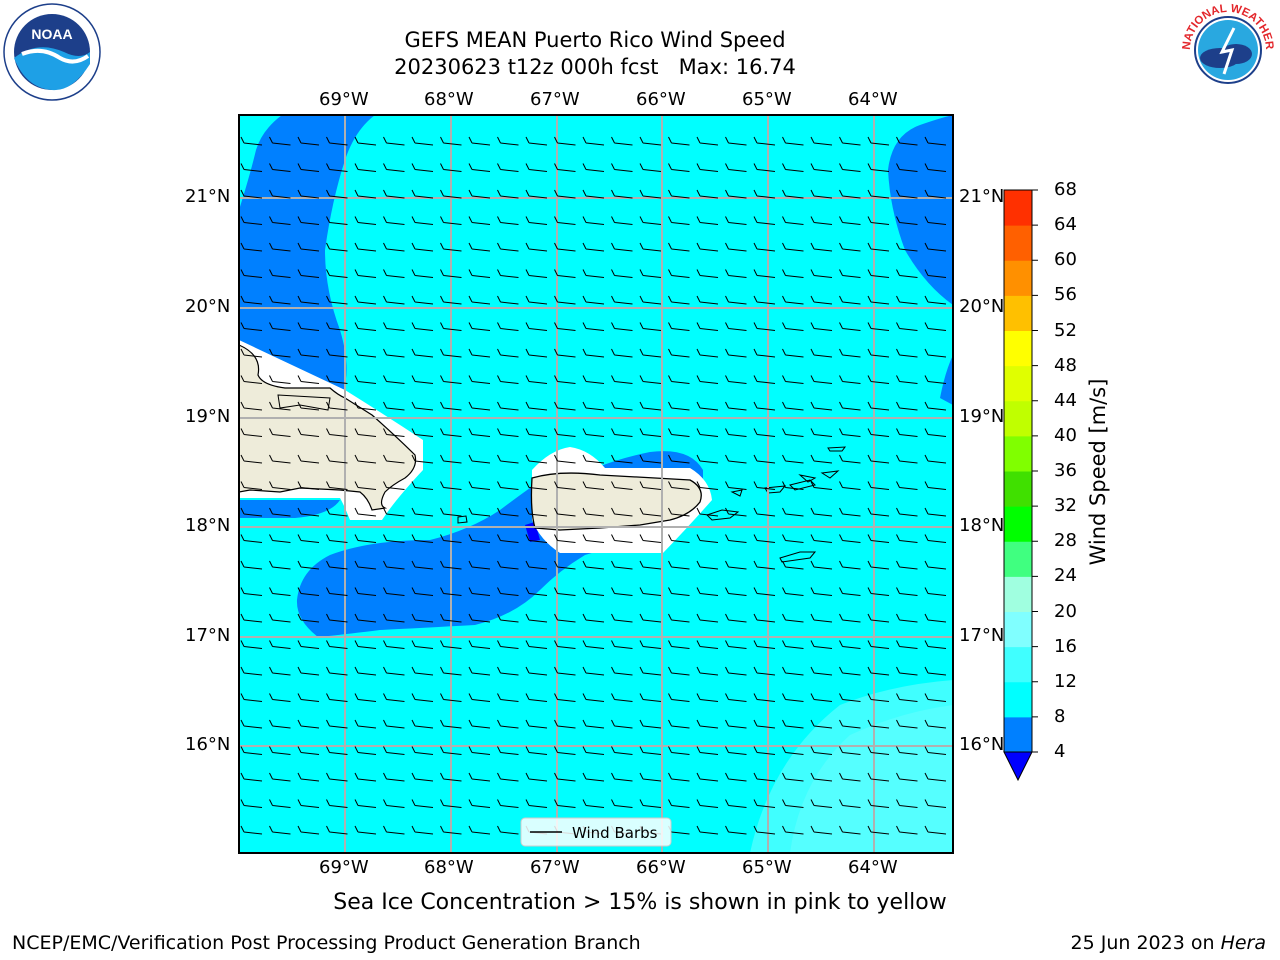  Describe the element at coordinates (555, 867) in the screenshot. I see `lon-label-bottom: 67°W` at that location.